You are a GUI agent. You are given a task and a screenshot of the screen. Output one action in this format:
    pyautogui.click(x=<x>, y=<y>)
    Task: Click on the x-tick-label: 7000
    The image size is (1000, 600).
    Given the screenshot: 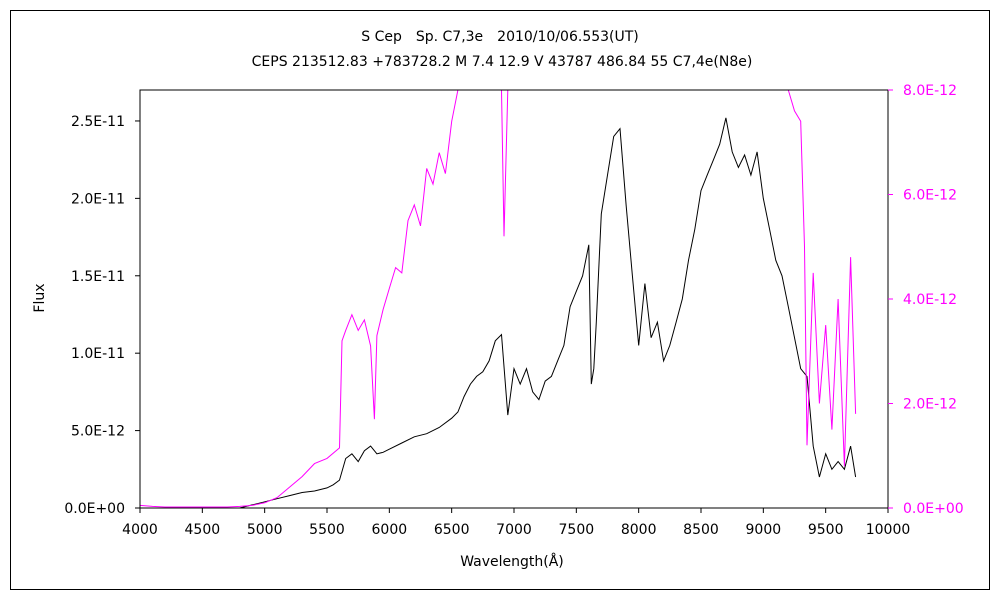 What is the action you would take?
    pyautogui.click(x=514, y=530)
    